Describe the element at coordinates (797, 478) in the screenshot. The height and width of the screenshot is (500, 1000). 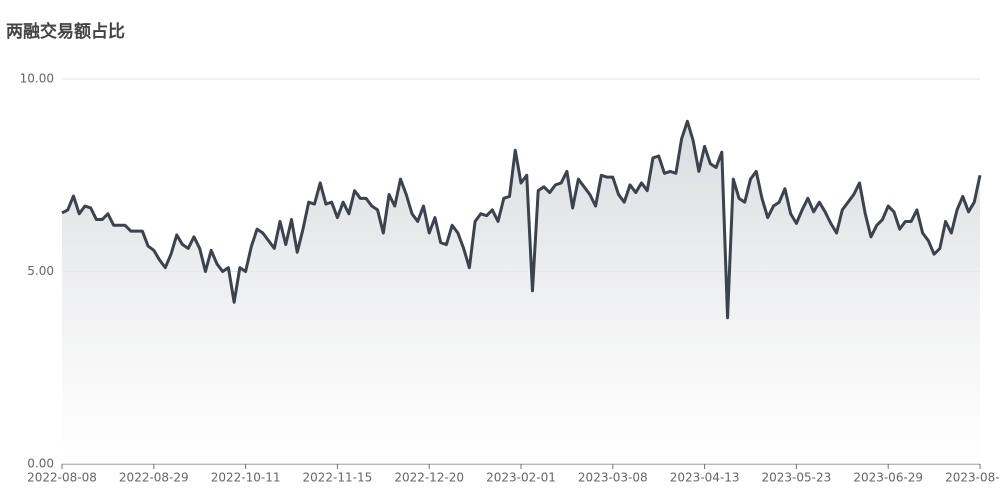
I see `x-tick-label: 2023-05-23` at that location.